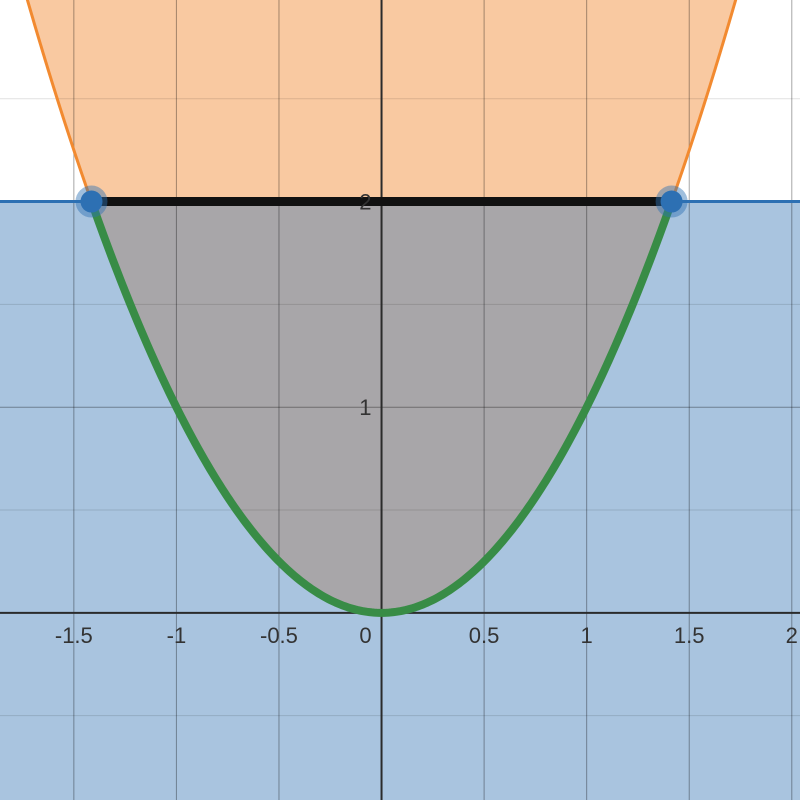 This screenshot has width=800, height=800. I want to click on x-tick-label: -1.5, so click(74, 635).